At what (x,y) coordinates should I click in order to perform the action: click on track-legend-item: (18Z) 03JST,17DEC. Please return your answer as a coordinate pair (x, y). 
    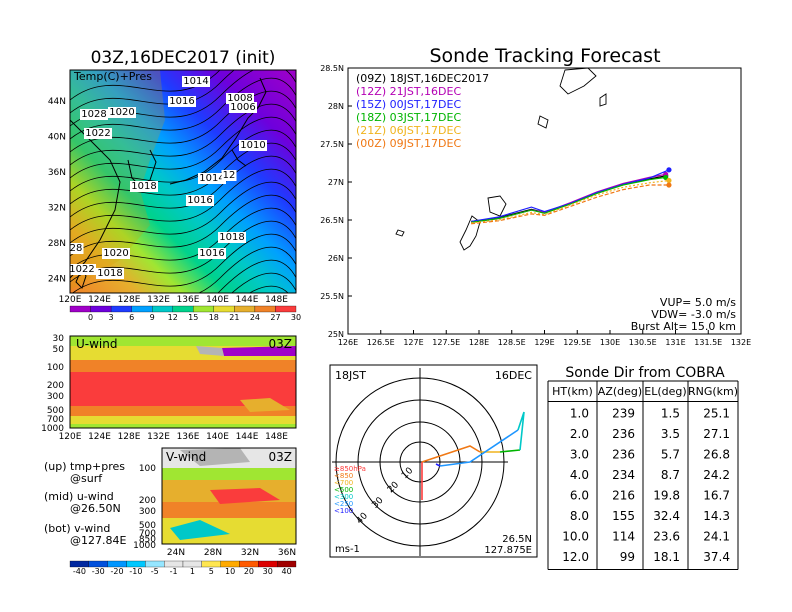
    Looking at the image, I should click on (408, 117).